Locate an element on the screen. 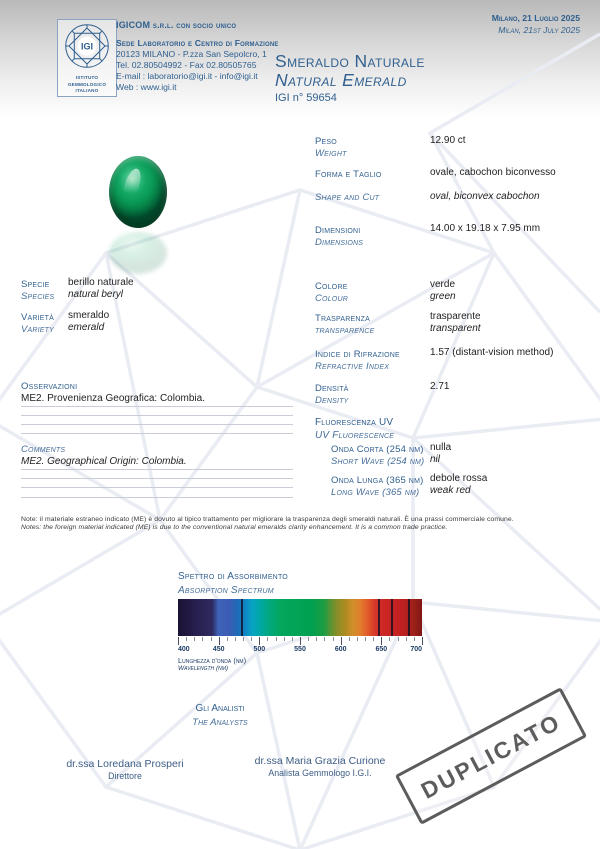 Image resolution: width=600 pixels, height=849 pixels. title-italian: Smeraldo Naturale is located at coordinates (350, 61).